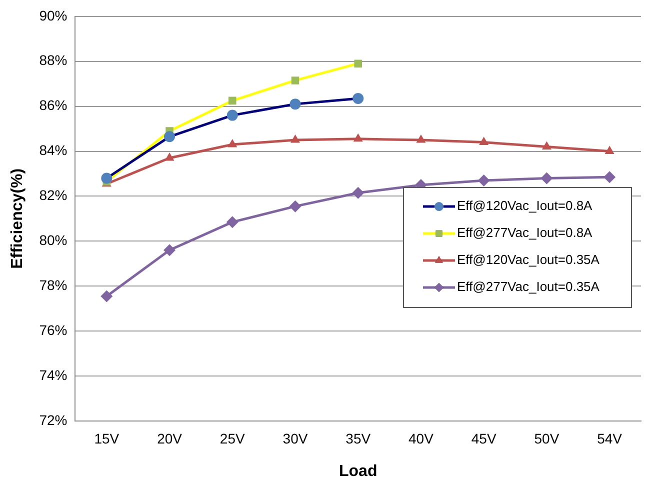  Describe the element at coordinates (53, 374) in the screenshot. I see `y-tick-label: 74%` at that location.